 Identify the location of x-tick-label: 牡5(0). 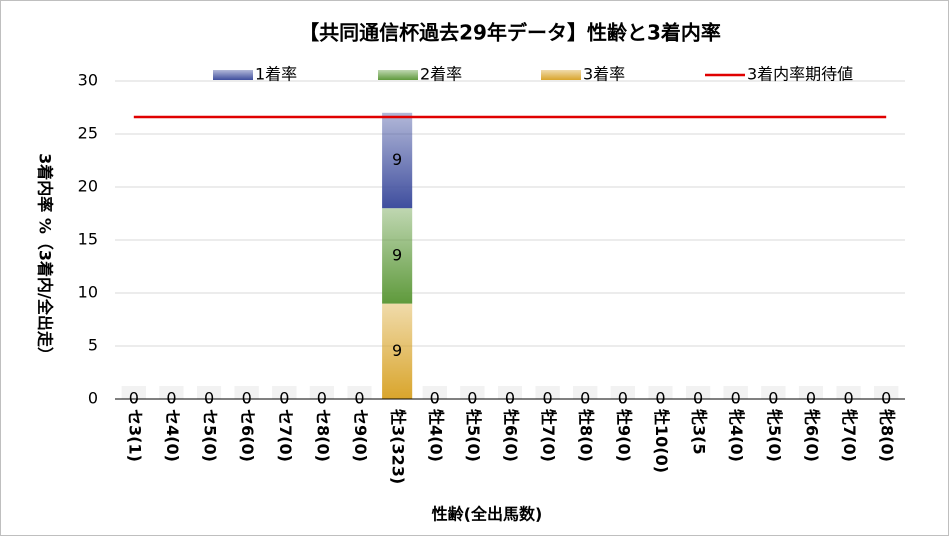
(473, 435).